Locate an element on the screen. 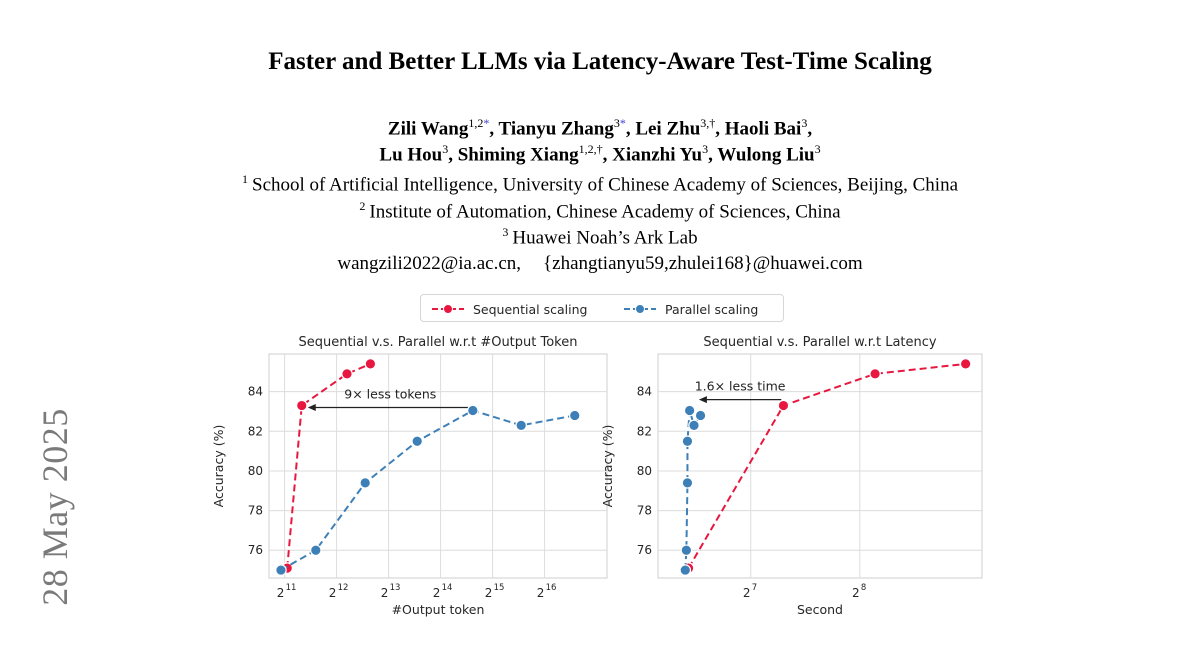 Image resolution: width=1200 pixels, height=648 pixels. author-name: Tianyu Zhang is located at coordinates (556, 129).